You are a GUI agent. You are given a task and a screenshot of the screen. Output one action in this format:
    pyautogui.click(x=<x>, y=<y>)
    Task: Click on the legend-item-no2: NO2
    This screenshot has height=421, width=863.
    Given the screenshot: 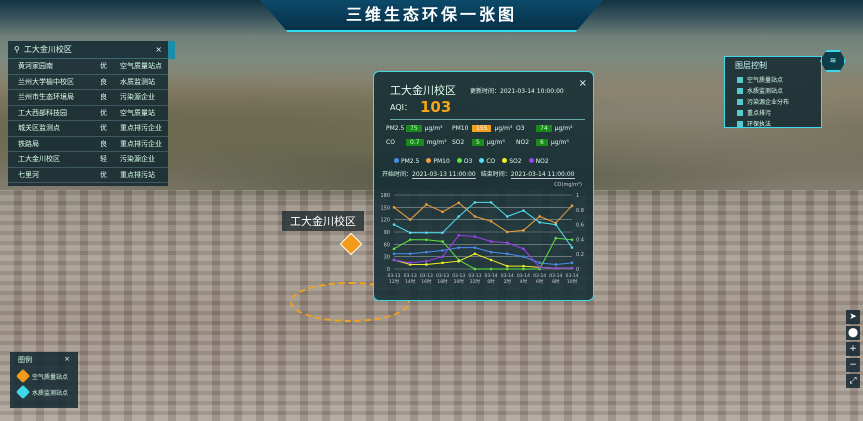 What is the action you would take?
    pyautogui.click(x=538, y=161)
    